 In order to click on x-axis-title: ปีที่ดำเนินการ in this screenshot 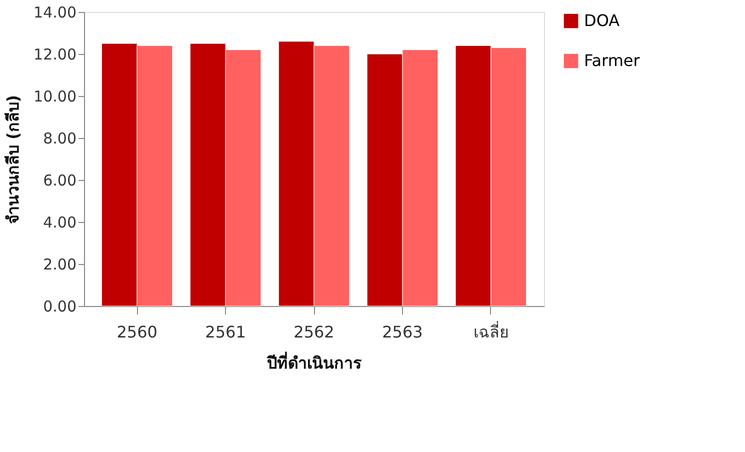, I will do `click(314, 362)`.